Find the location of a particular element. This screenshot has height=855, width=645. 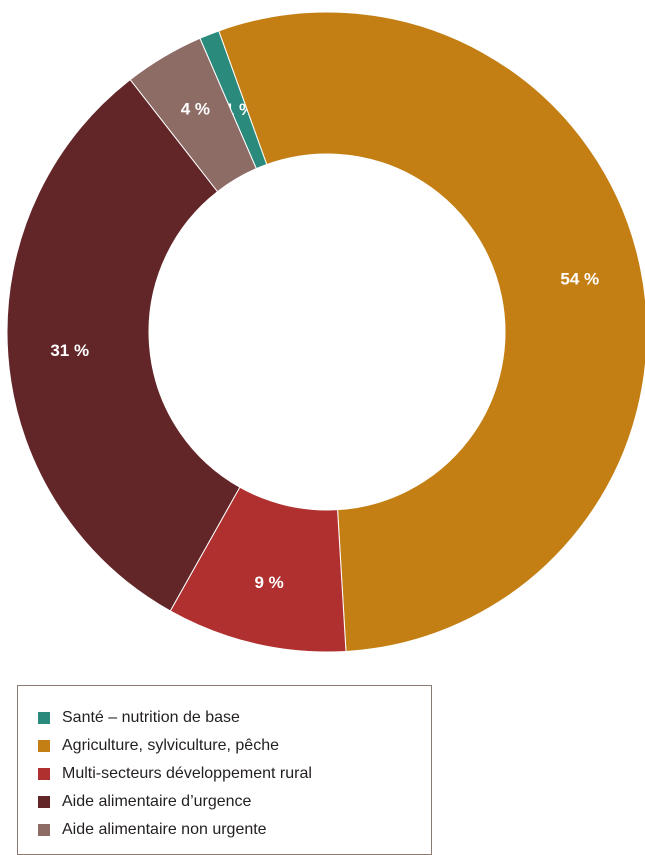

donut-slice is located at coordinates (193, 115).